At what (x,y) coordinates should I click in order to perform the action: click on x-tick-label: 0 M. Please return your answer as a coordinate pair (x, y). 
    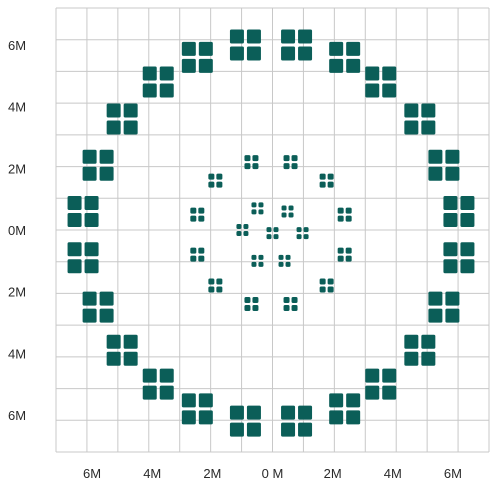
    Looking at the image, I should click on (273, 473).